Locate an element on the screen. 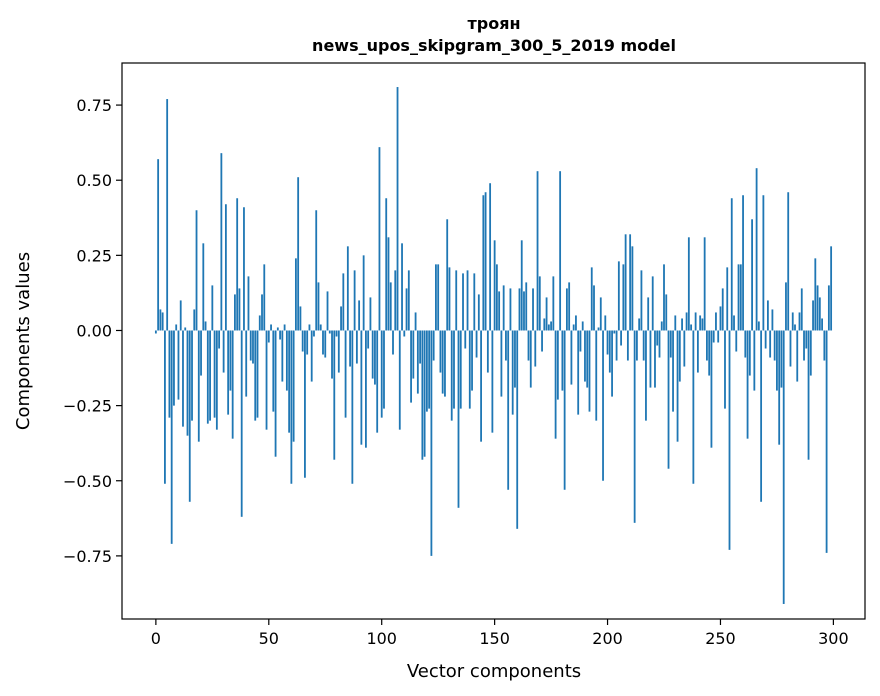 This screenshot has height=696, width=880. y-tick-label: −0.50 is located at coordinates (87, 481).